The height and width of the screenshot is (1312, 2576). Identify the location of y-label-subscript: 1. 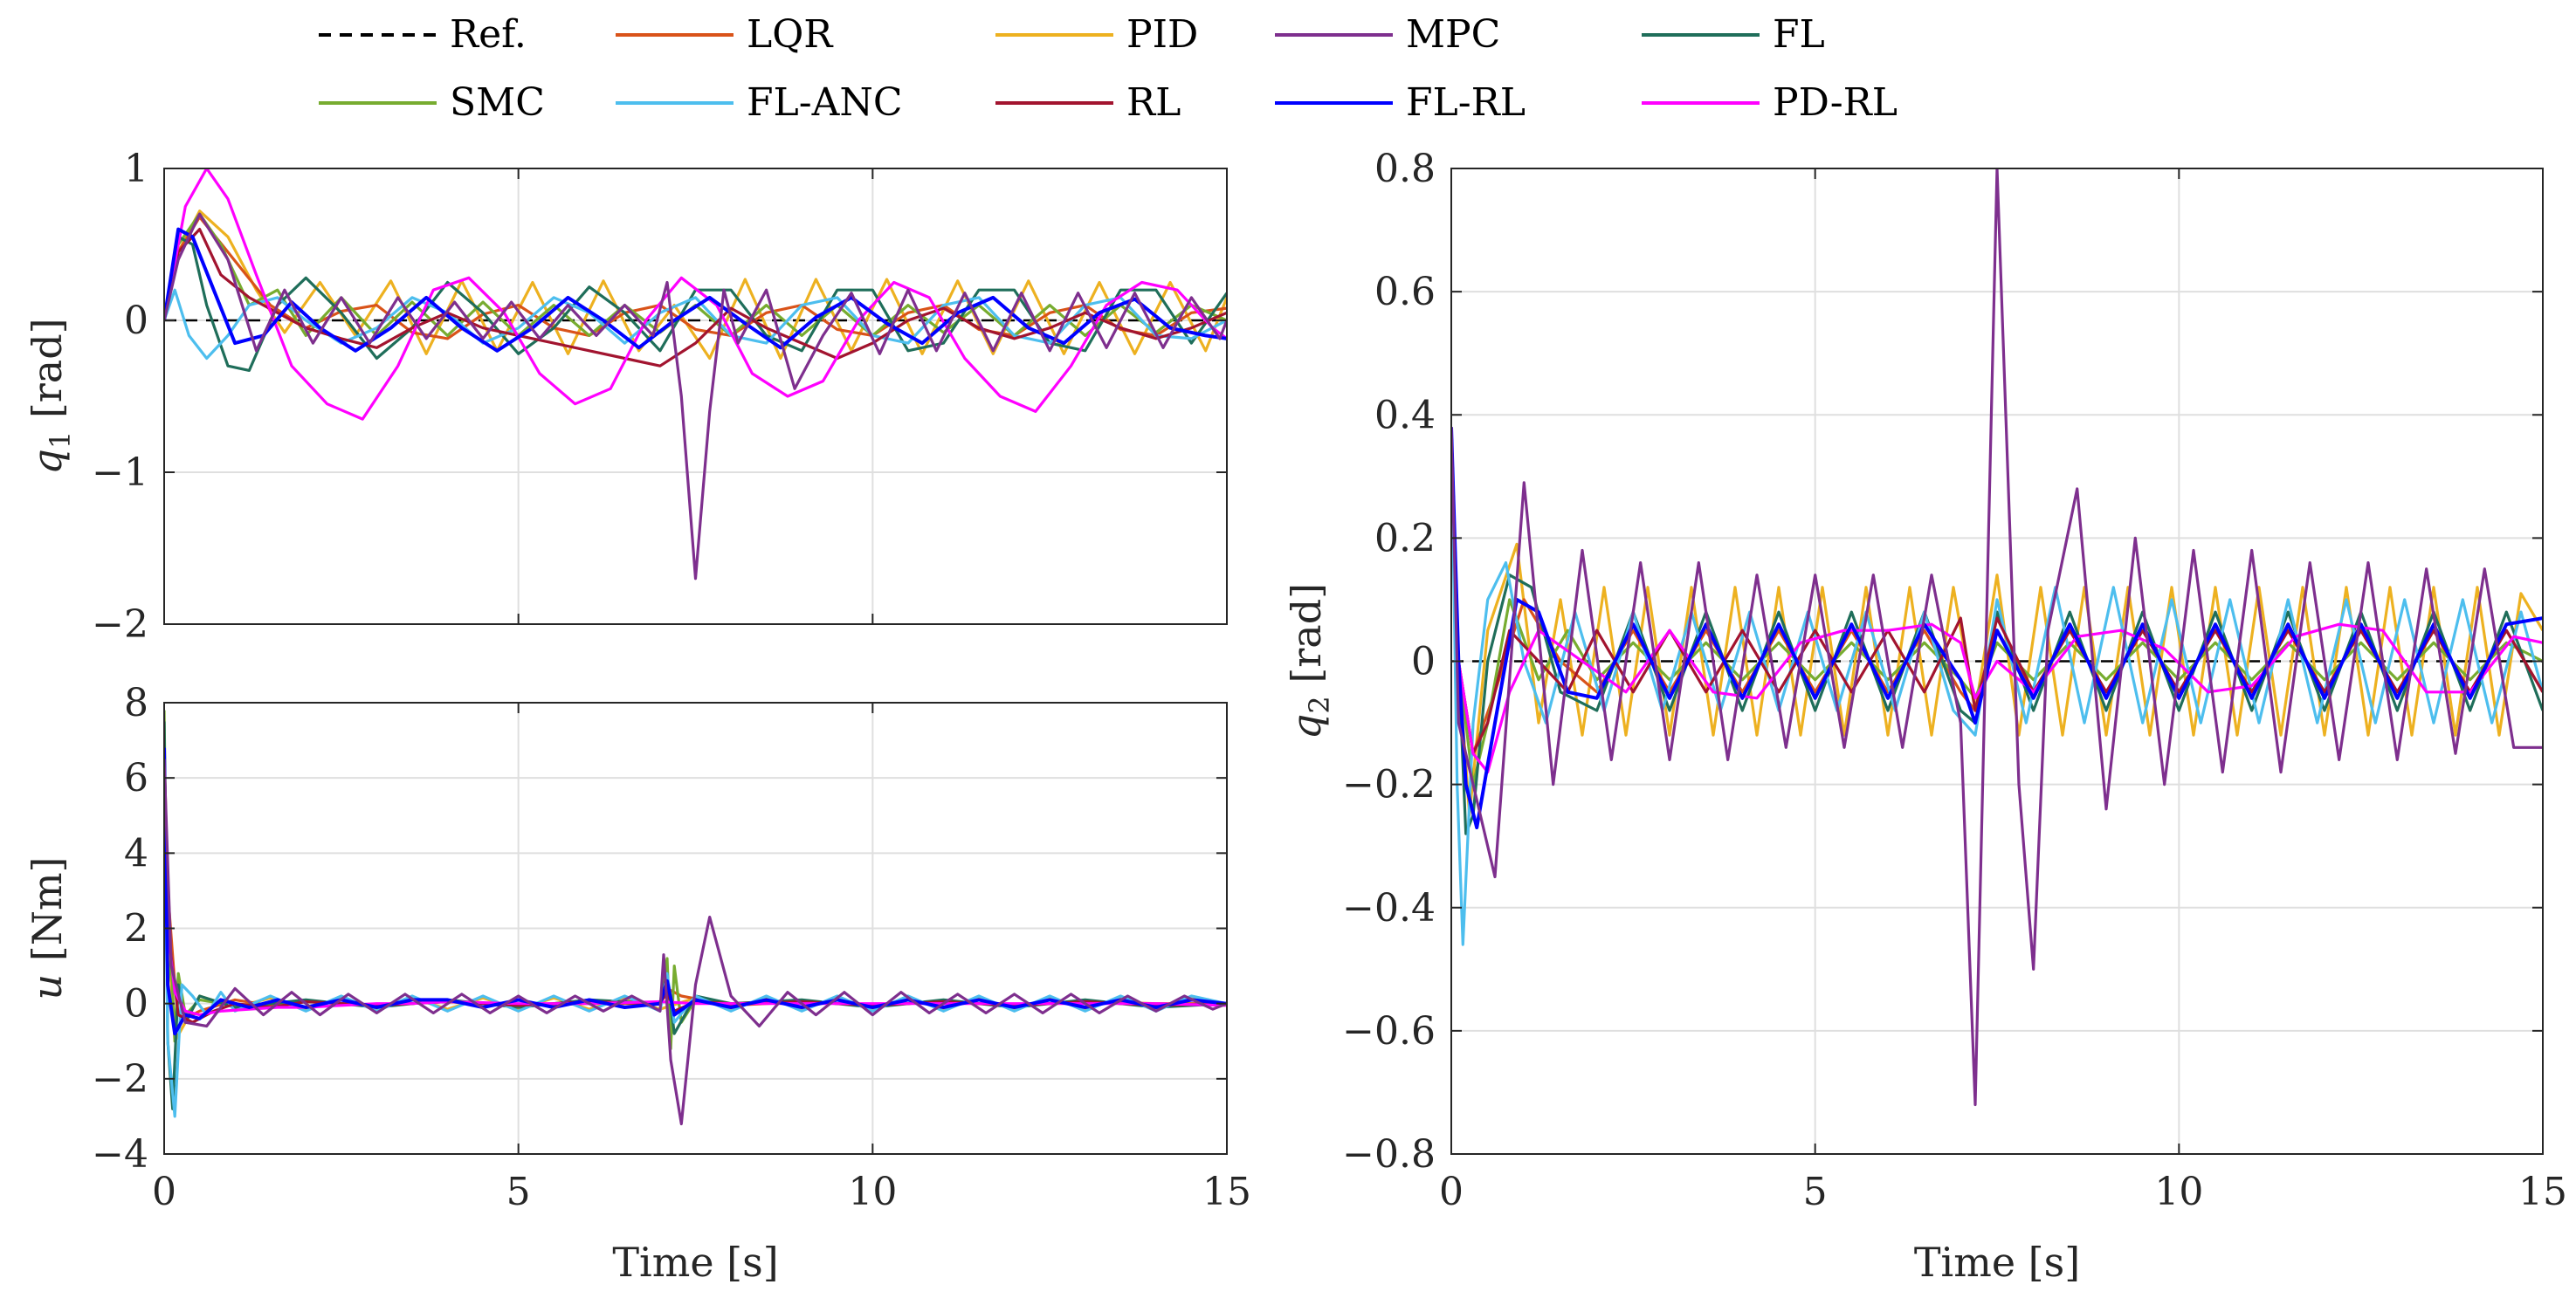
(60, 440).